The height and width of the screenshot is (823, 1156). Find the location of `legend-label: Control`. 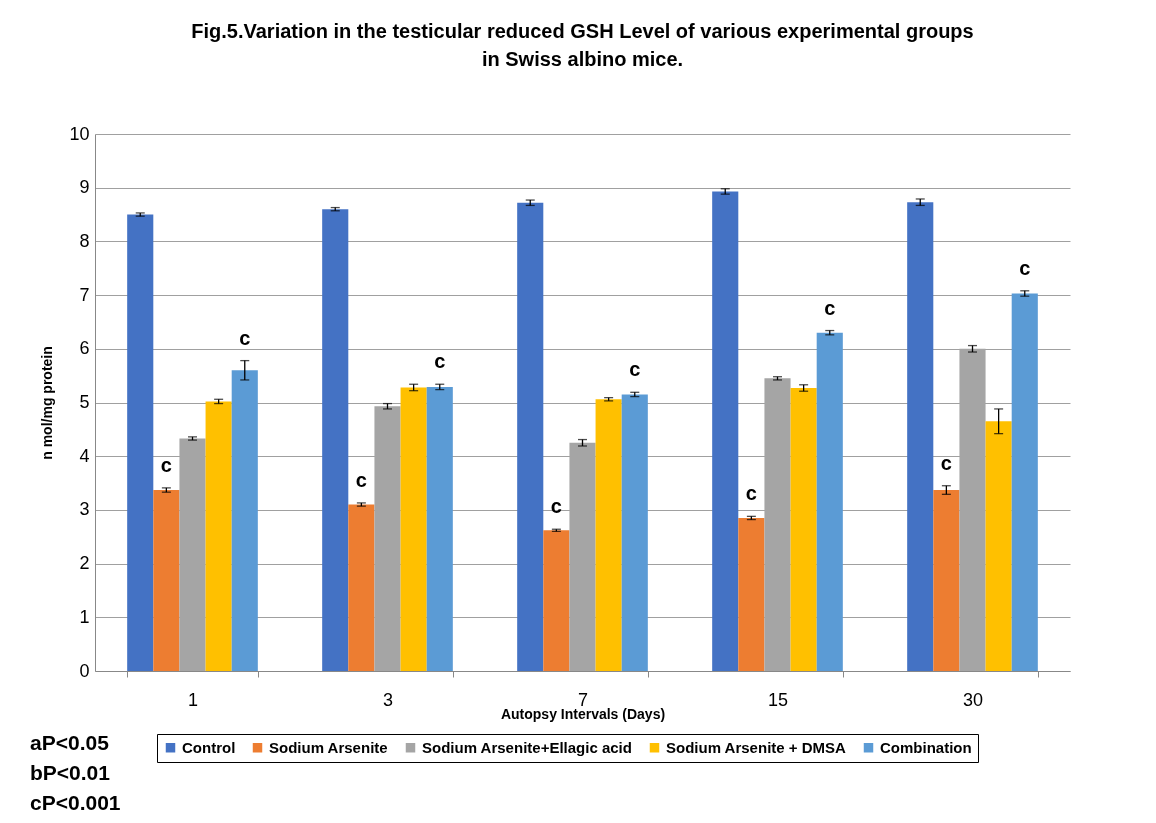

legend-label: Control is located at coordinates (209, 747).